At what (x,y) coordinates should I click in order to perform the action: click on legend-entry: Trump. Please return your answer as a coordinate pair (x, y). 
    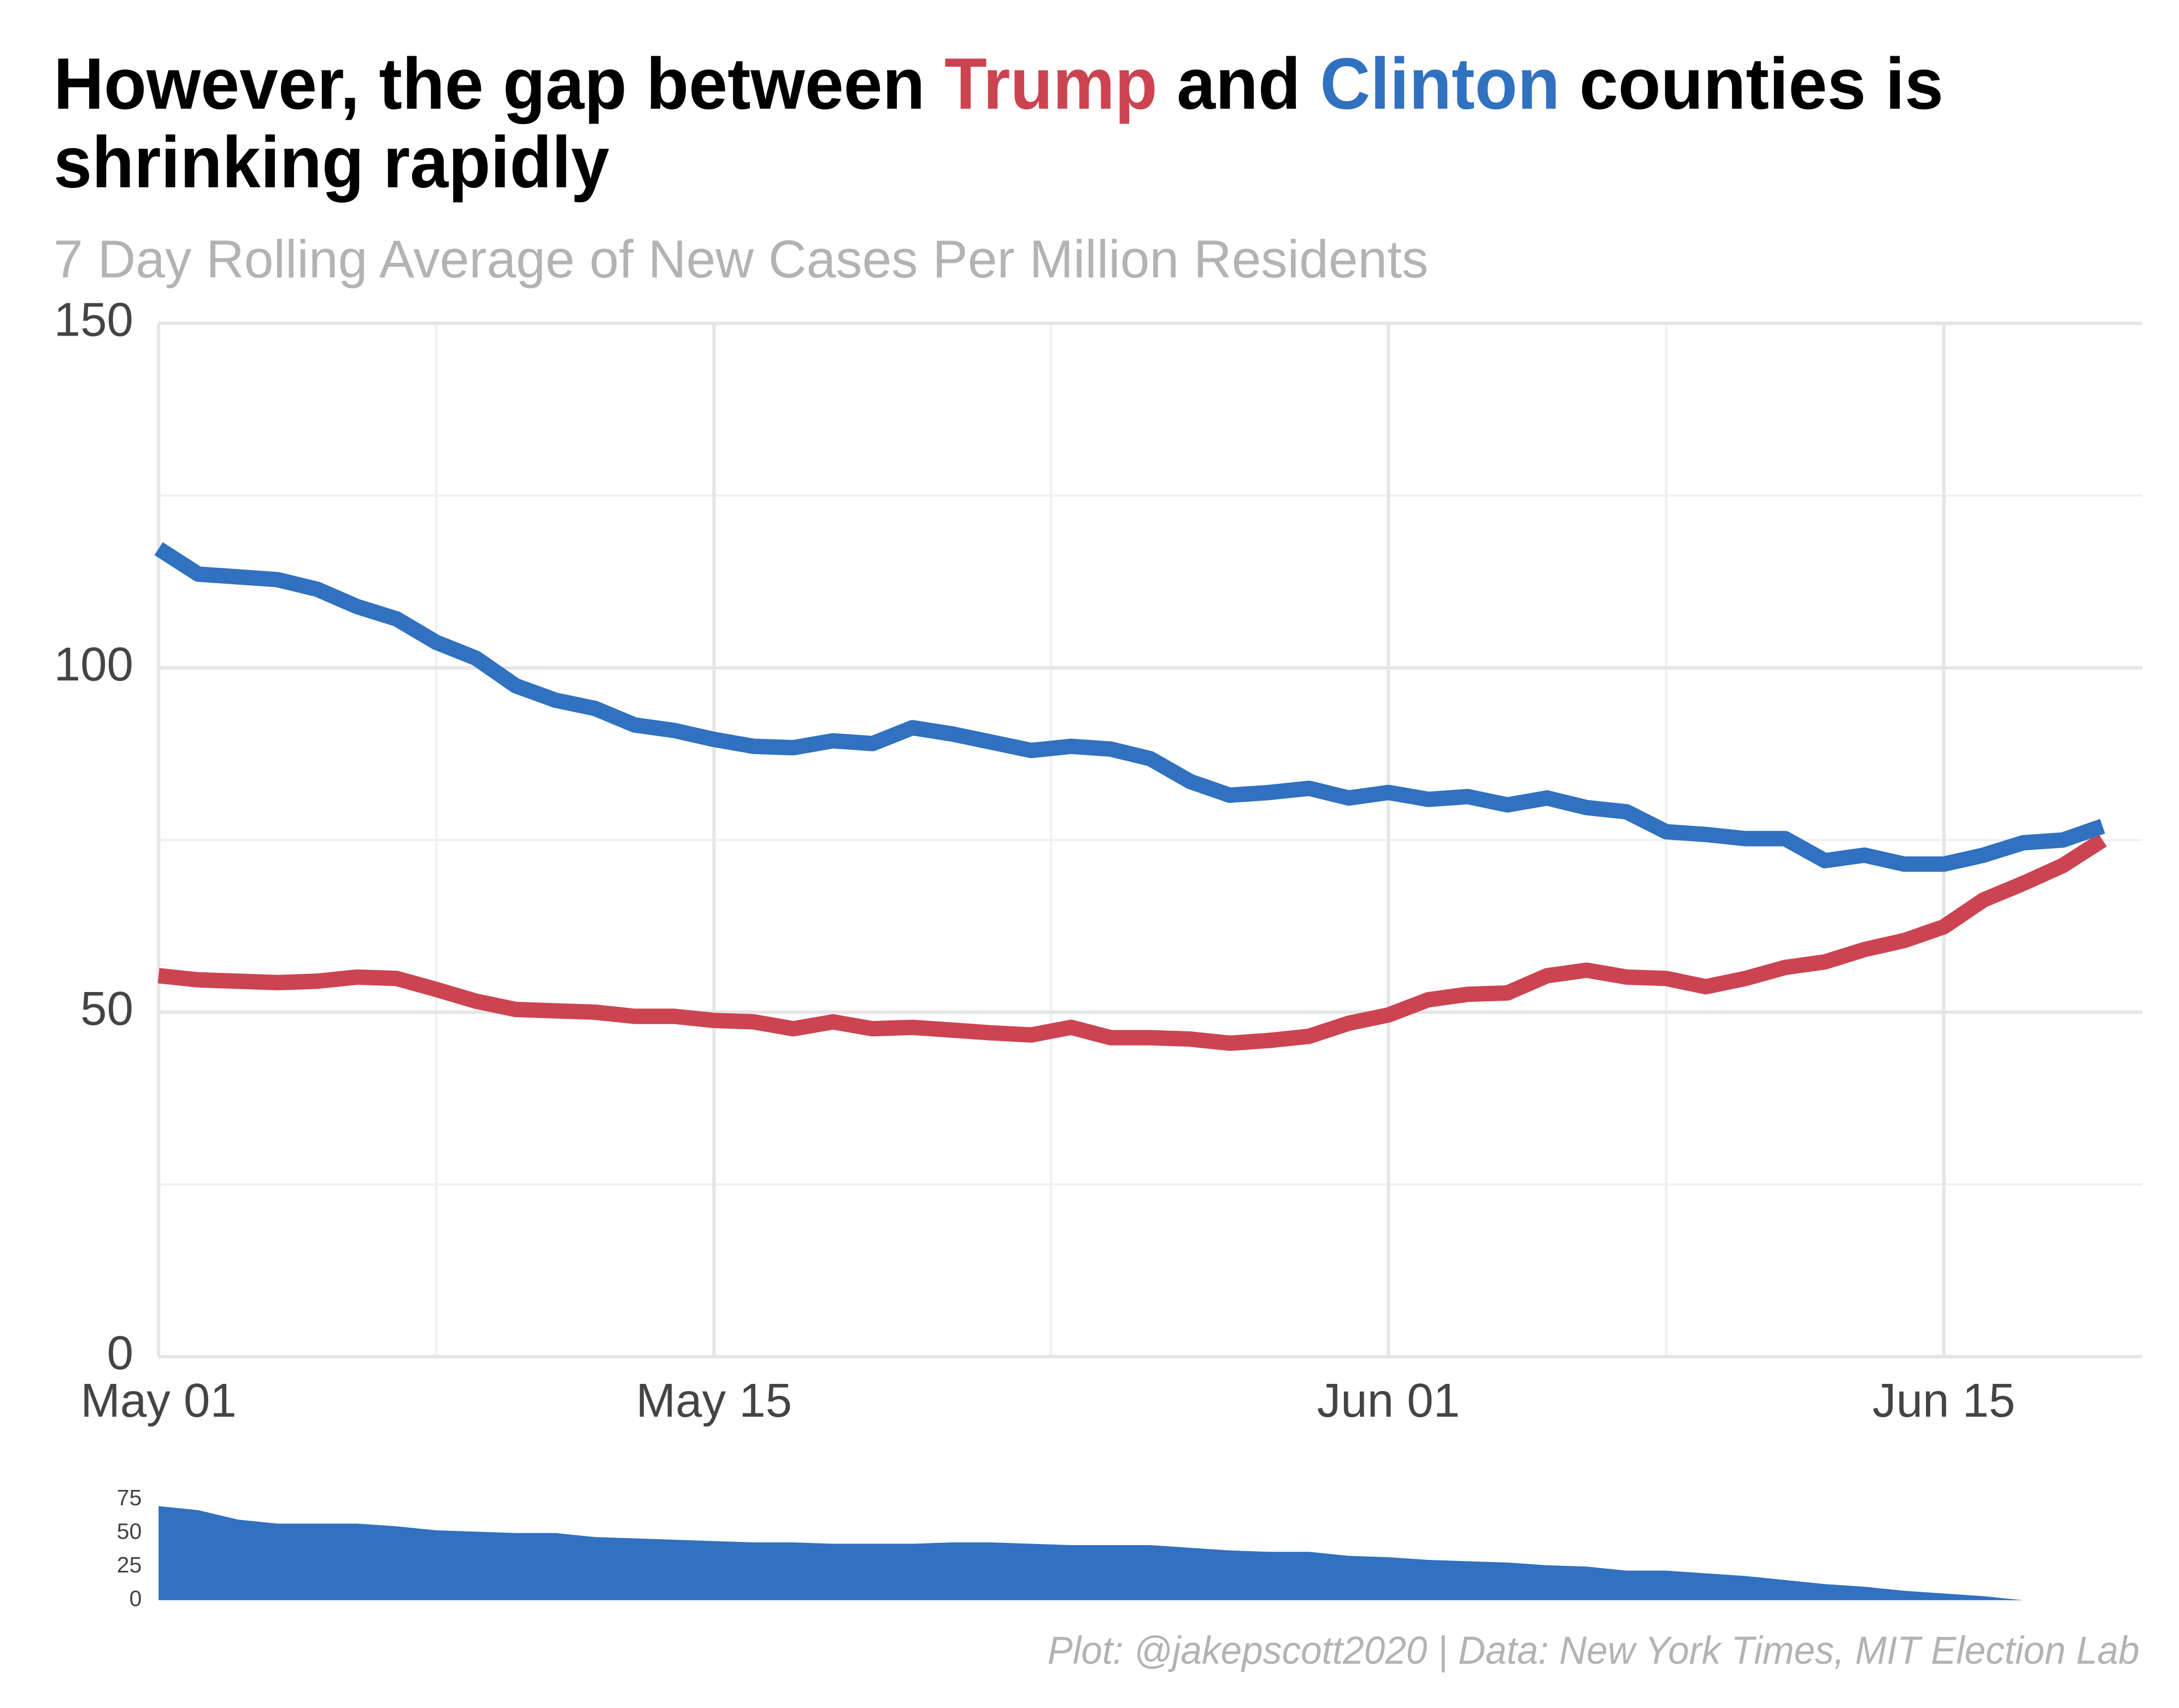
    Looking at the image, I should click on (1051, 84).